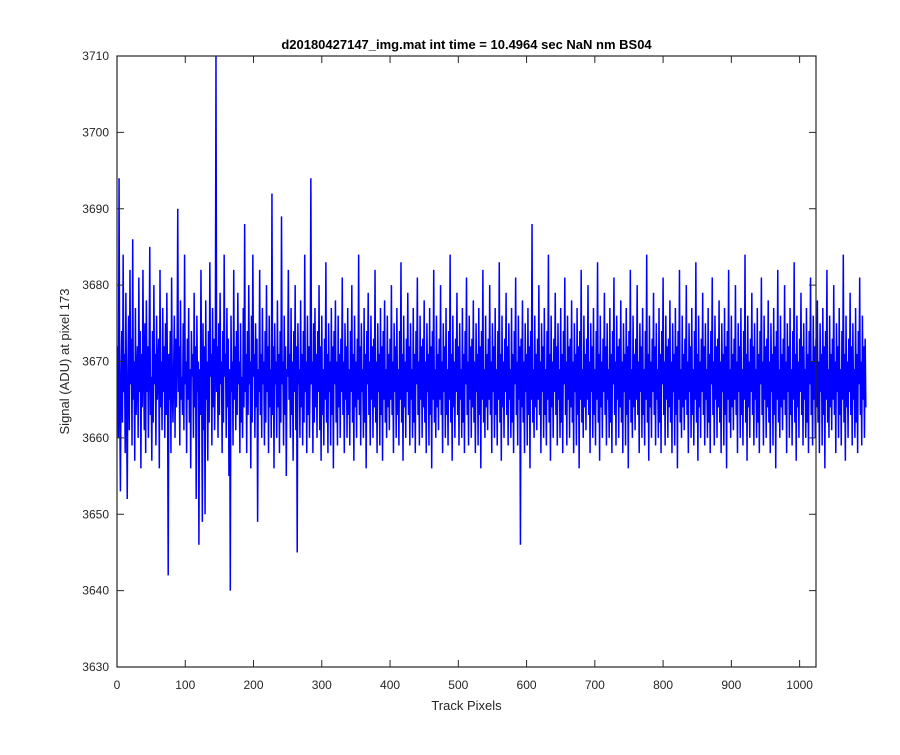 The image size is (900, 755). What do you see at coordinates (595, 685) in the screenshot?
I see `x-tick-label: 700` at bounding box center [595, 685].